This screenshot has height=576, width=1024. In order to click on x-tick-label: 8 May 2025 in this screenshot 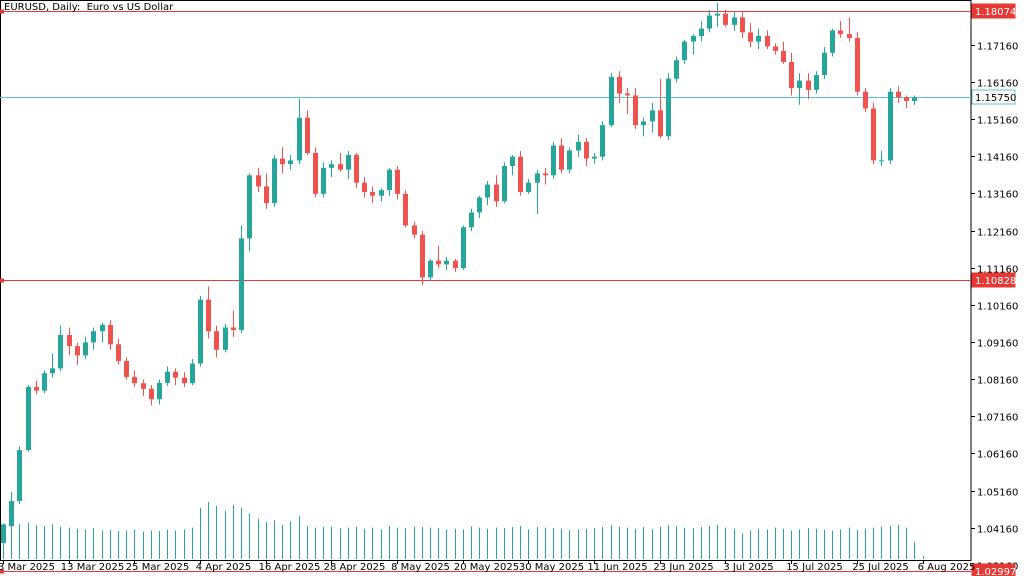, I will do `click(420, 567)`.